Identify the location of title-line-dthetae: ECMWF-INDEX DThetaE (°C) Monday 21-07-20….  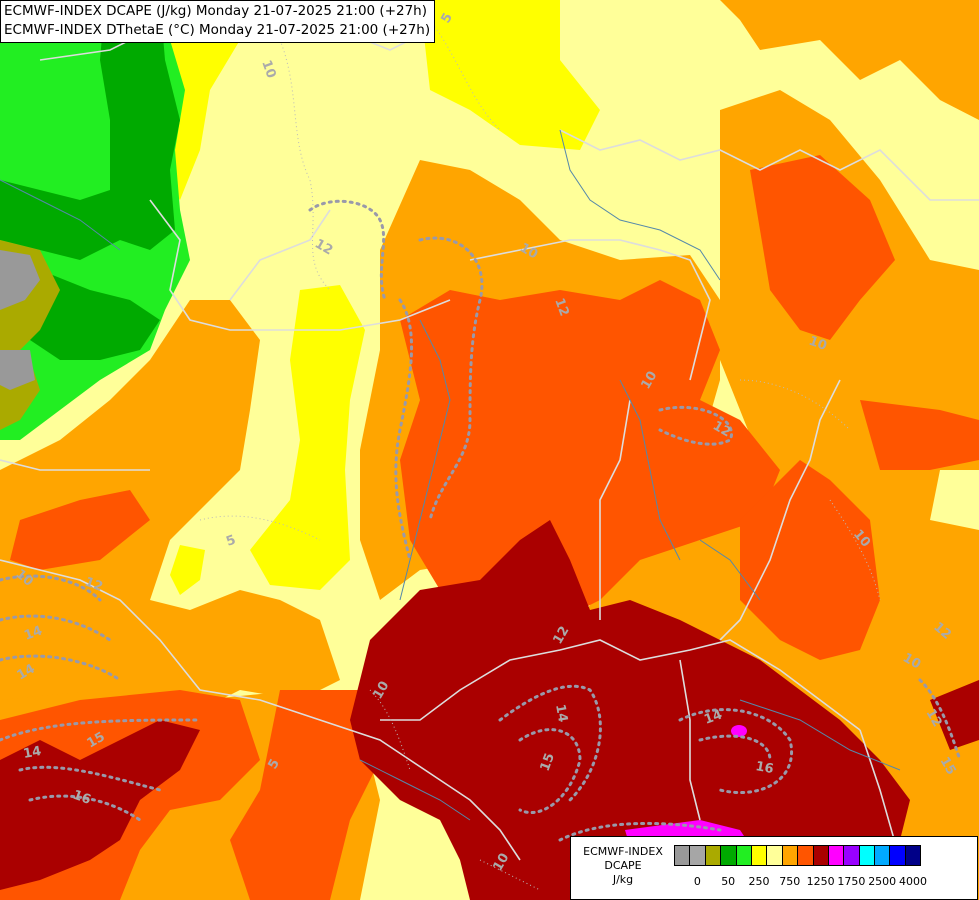
(217, 30).